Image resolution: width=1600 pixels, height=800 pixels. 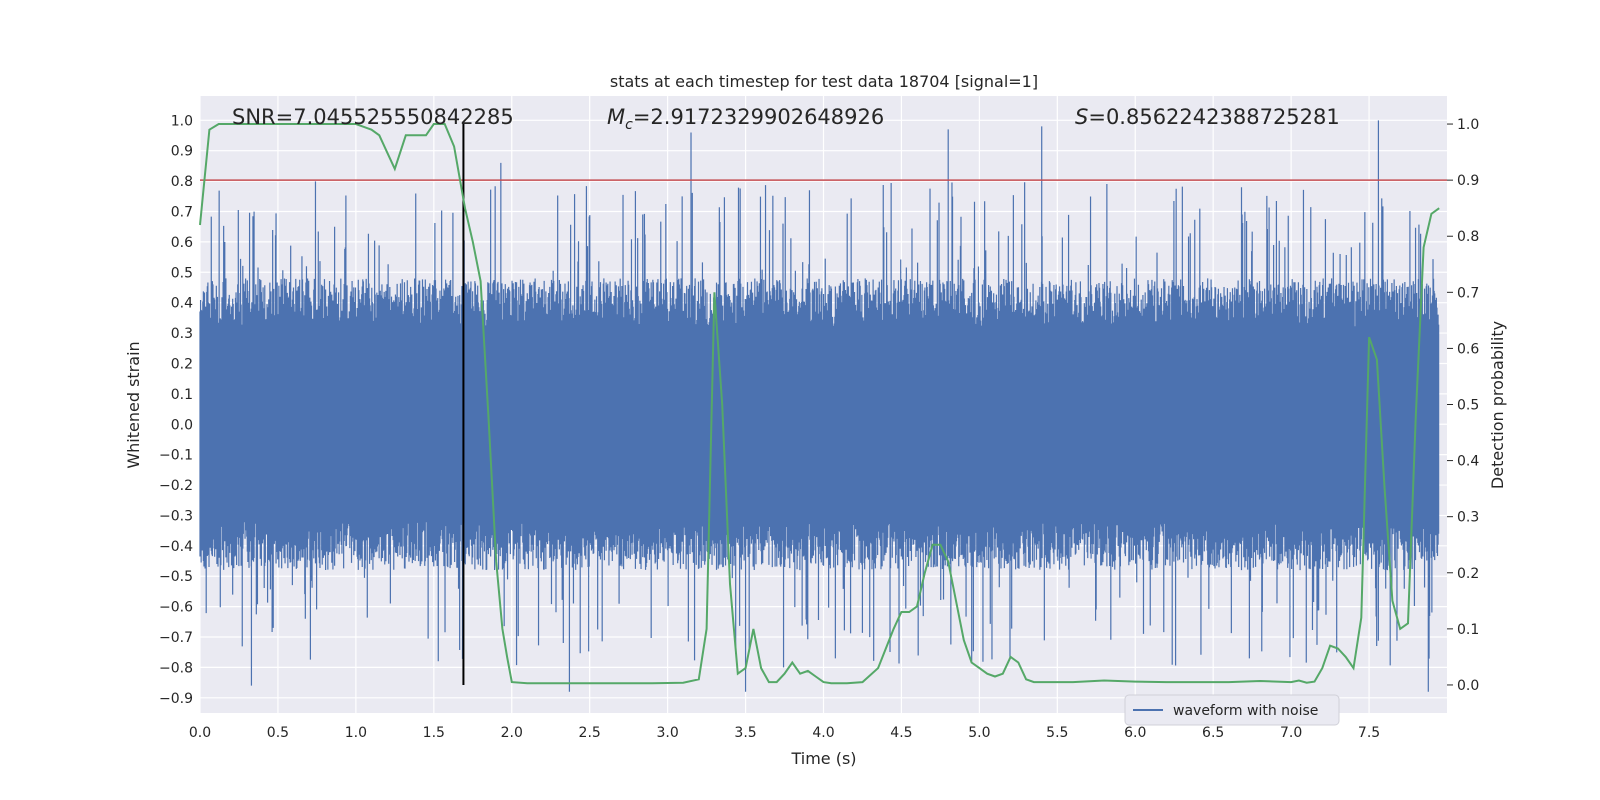 I want to click on y-right-tick-label: 0.1, so click(x=1468, y=630).